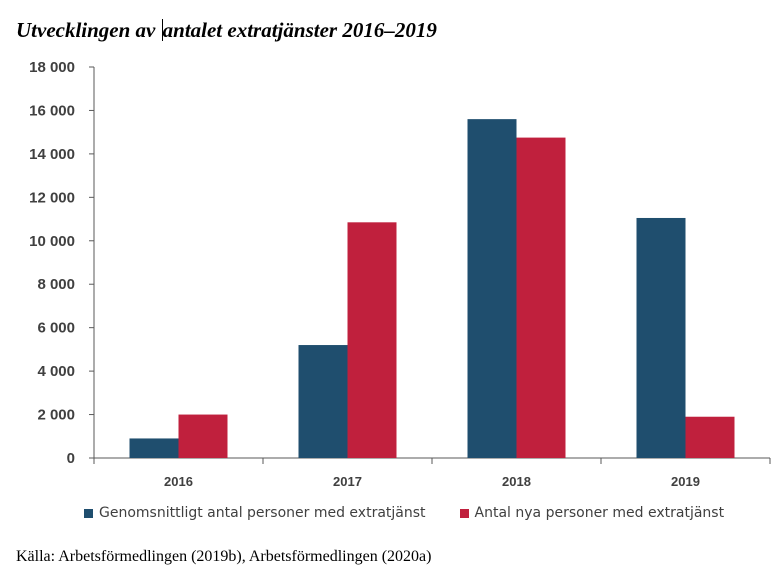 The height and width of the screenshot is (571, 774). What do you see at coordinates (599, 513) in the screenshot?
I see `legend-label-series-2: Antal nya personer med extratjänst` at bounding box center [599, 513].